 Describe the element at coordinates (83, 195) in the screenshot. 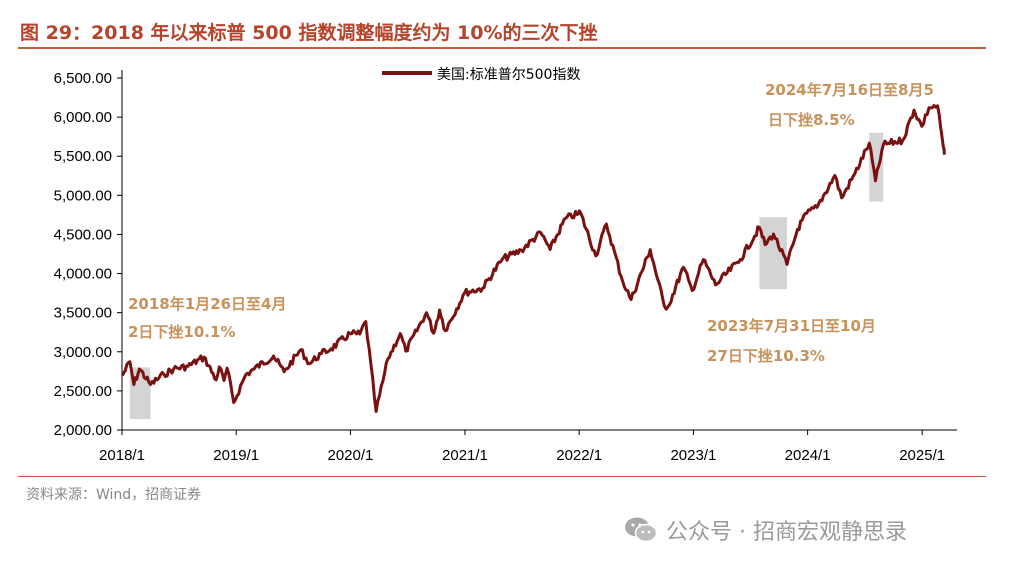

I see `y-tick-label: 5,000.00` at that location.